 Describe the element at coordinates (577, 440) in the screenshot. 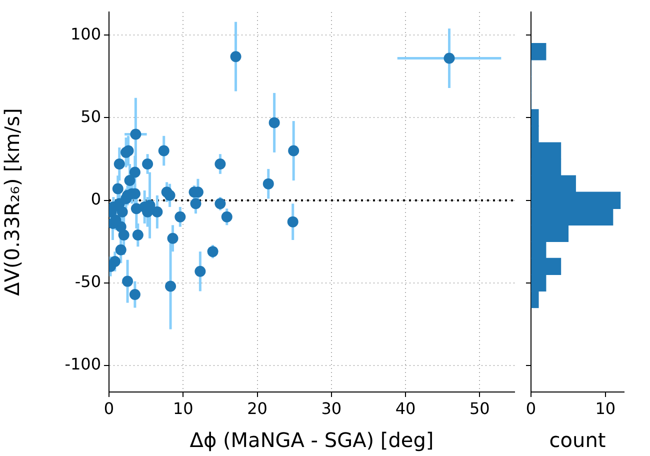

I see `x-axis-title: count` at that location.